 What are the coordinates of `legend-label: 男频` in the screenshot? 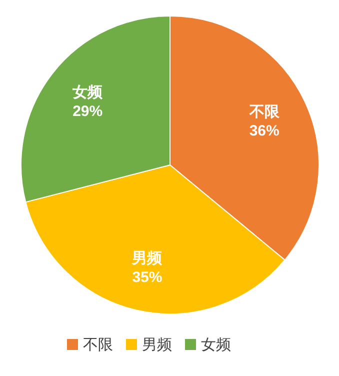 It's located at (157, 345).